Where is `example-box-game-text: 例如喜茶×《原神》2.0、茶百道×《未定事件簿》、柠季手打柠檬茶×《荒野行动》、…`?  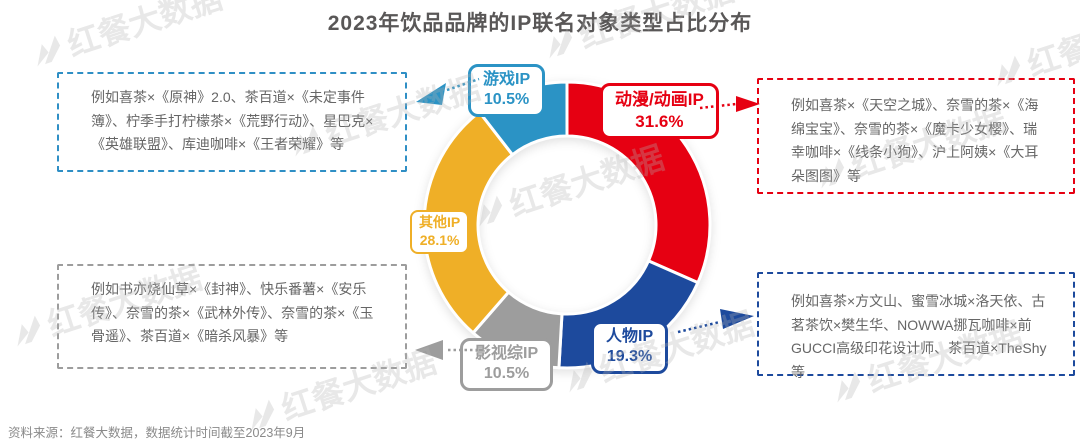 example-box-game-text: 例如喜茶×《原神》2.0、茶百道×《未定事件簿》、柠季手打柠檬茶×《荒野行动》、… is located at coordinates (232, 121).